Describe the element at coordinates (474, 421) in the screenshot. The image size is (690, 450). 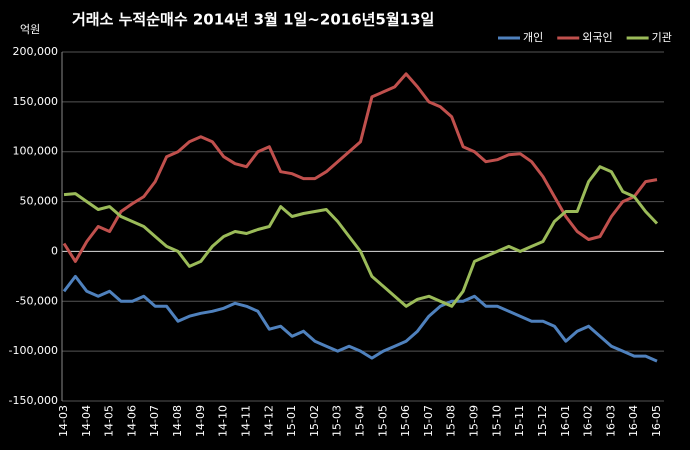
I see `x-tick-label: 15-09` at that location.